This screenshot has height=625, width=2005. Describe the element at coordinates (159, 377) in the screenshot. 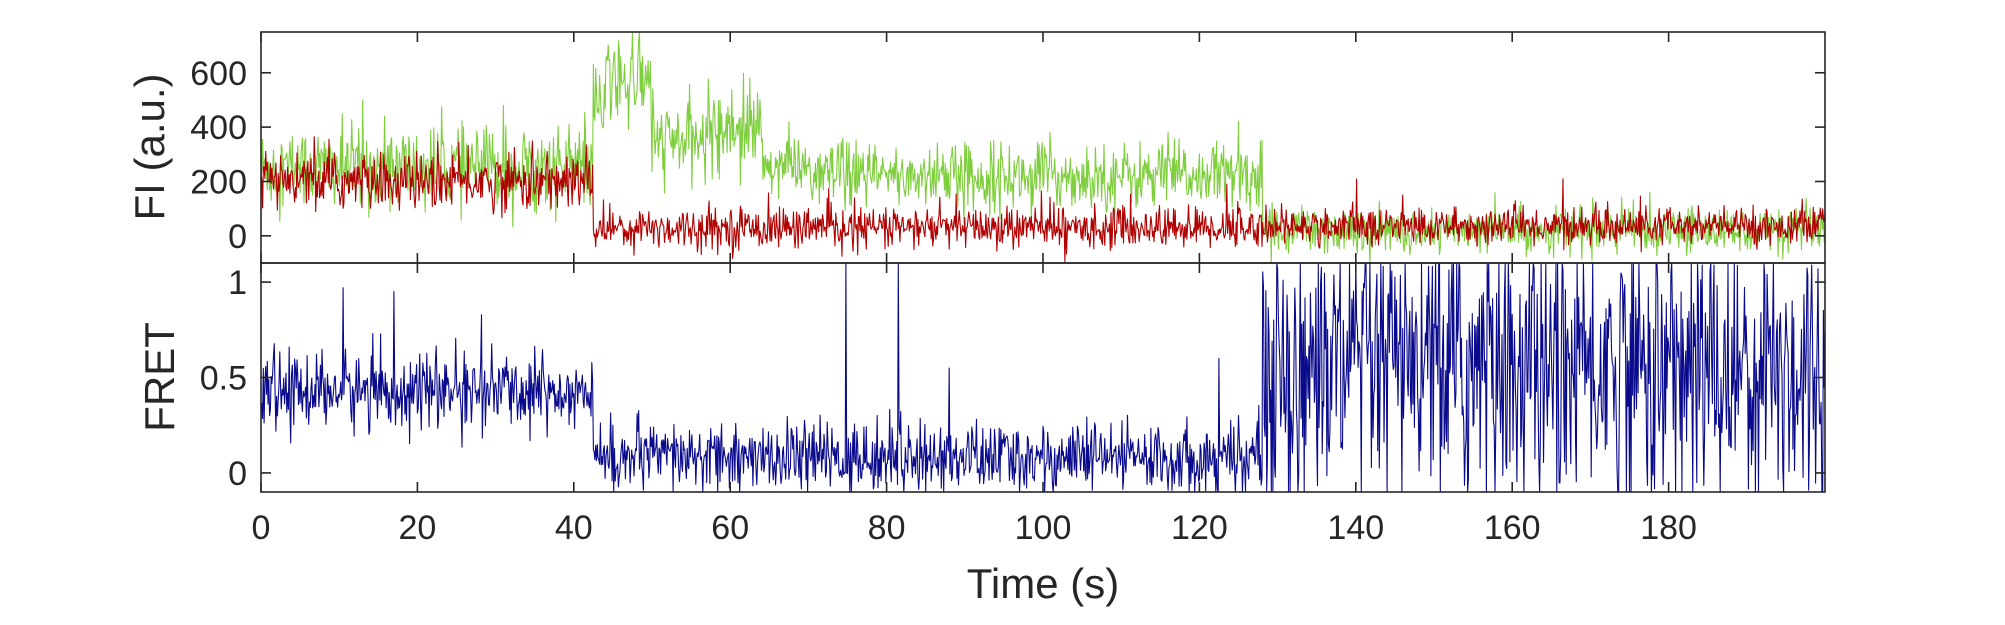

I see `fret-ylabel: FRET` at that location.